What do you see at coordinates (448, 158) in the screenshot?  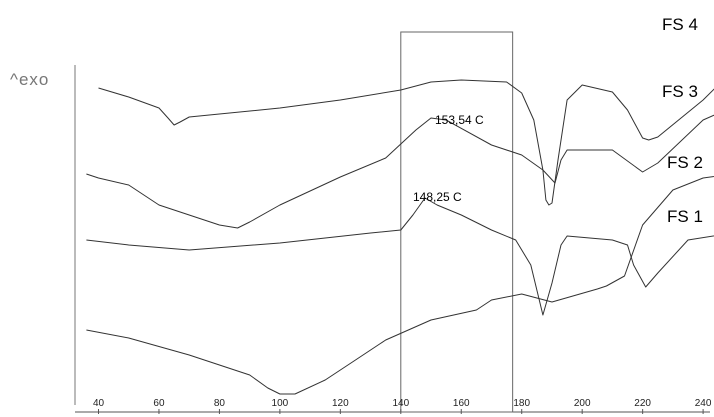 I see `annotations: 153,54 C 148,25 C` at bounding box center [448, 158].